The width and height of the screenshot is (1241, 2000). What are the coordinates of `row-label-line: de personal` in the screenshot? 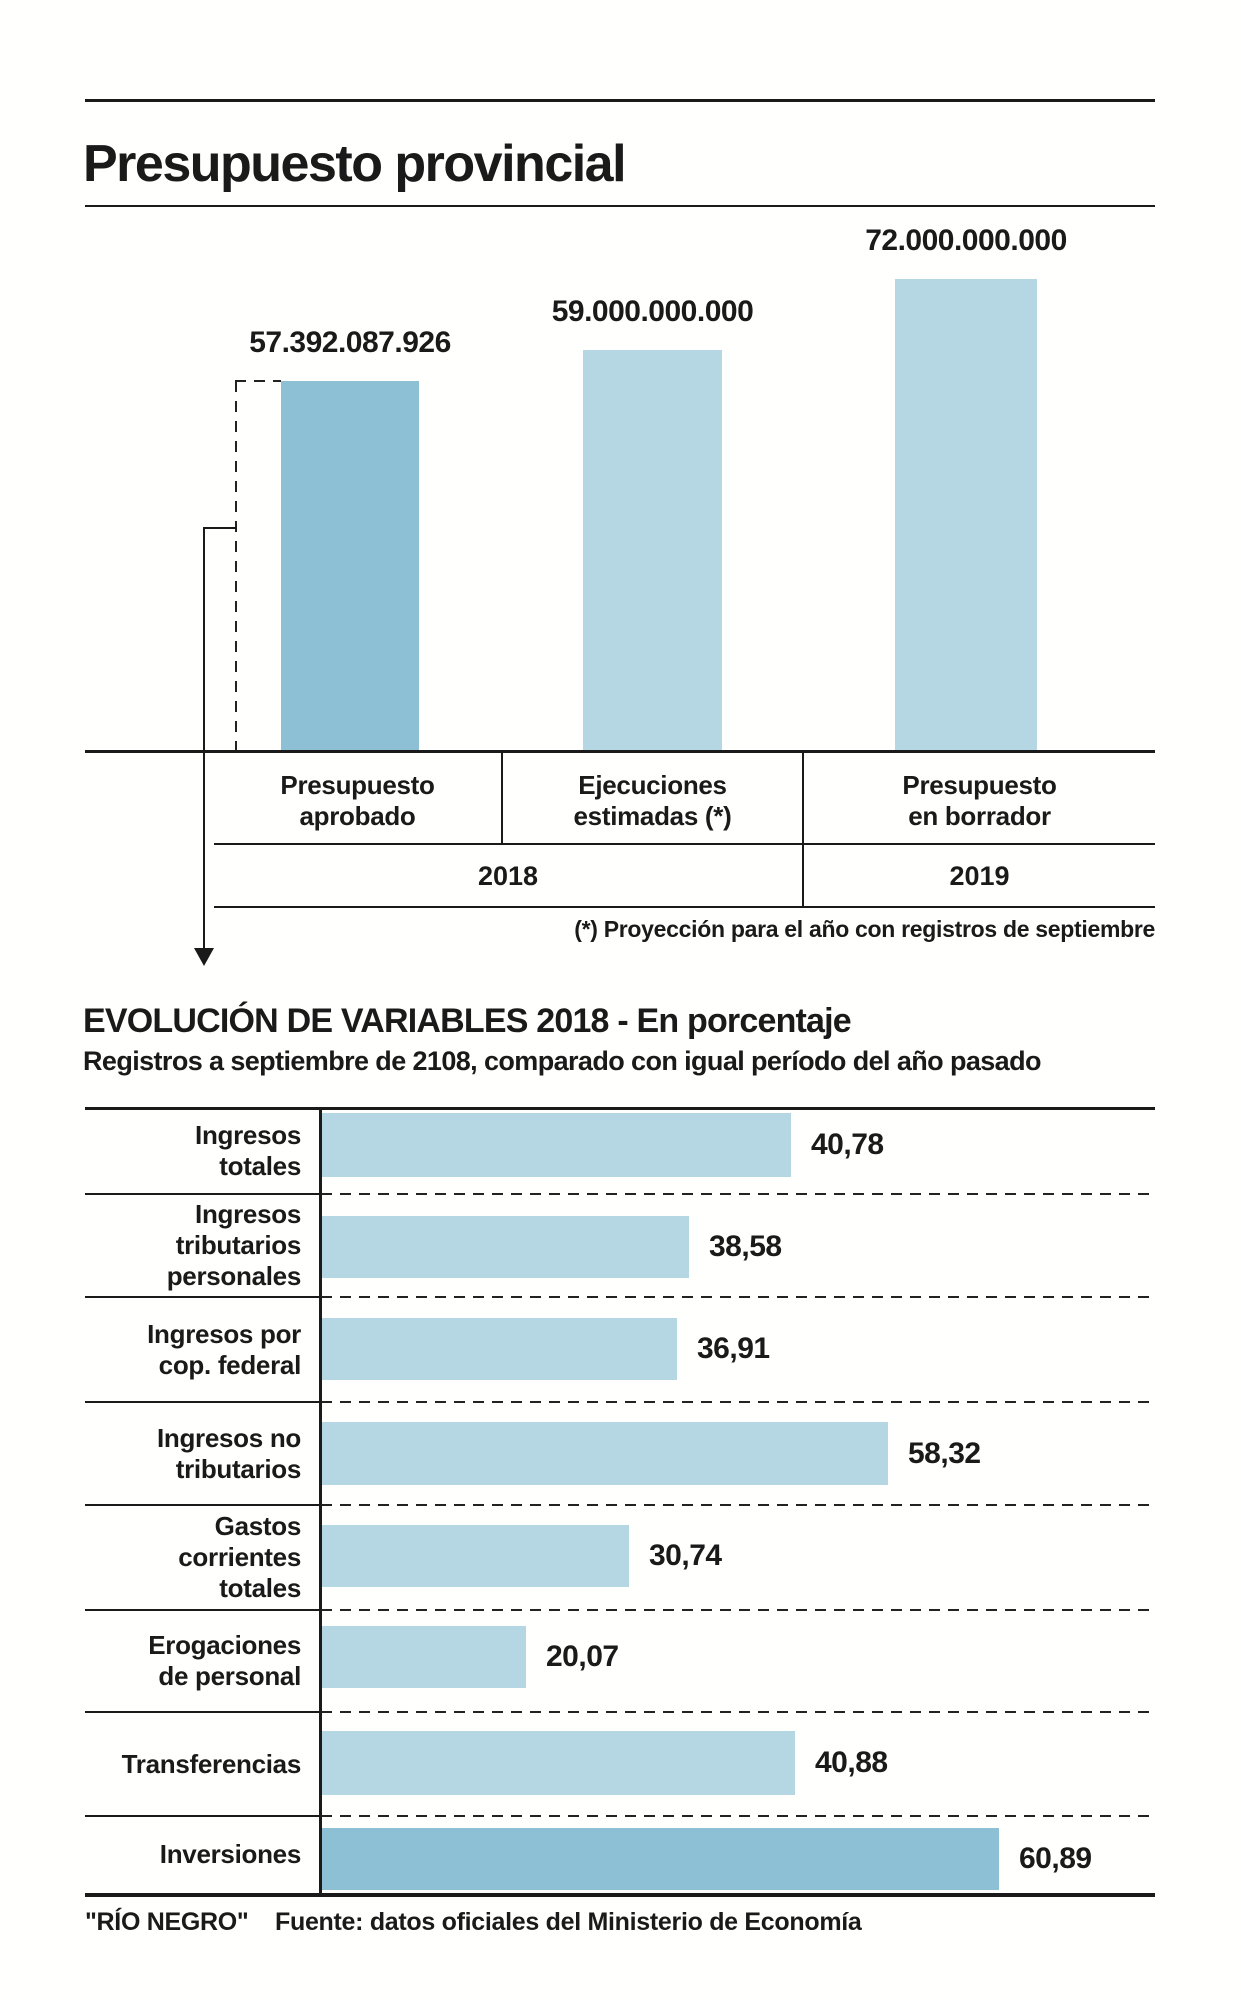 It's located at (229, 1676).